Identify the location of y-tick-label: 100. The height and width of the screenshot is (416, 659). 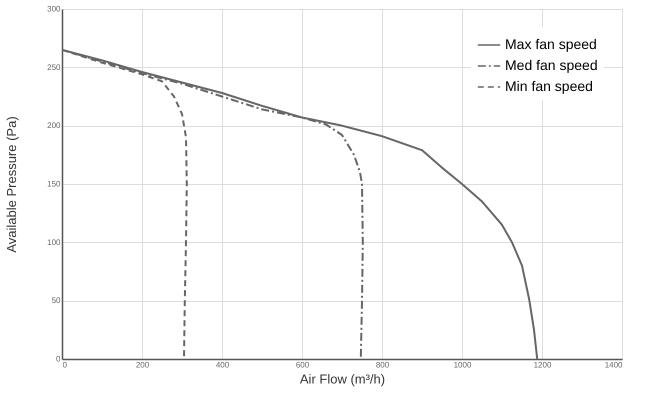
(54, 242).